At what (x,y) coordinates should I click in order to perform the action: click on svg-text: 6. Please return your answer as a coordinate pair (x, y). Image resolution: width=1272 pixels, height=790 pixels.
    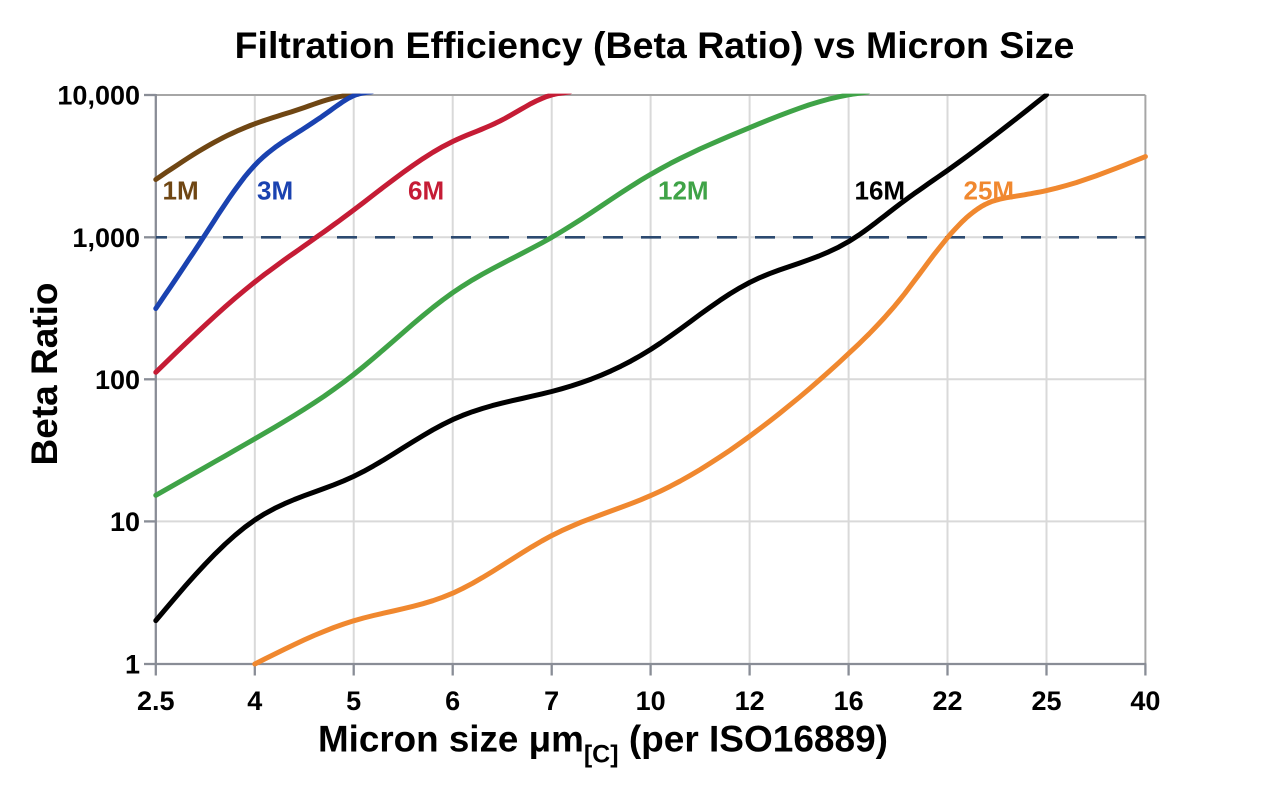
    Looking at the image, I should click on (452, 701).